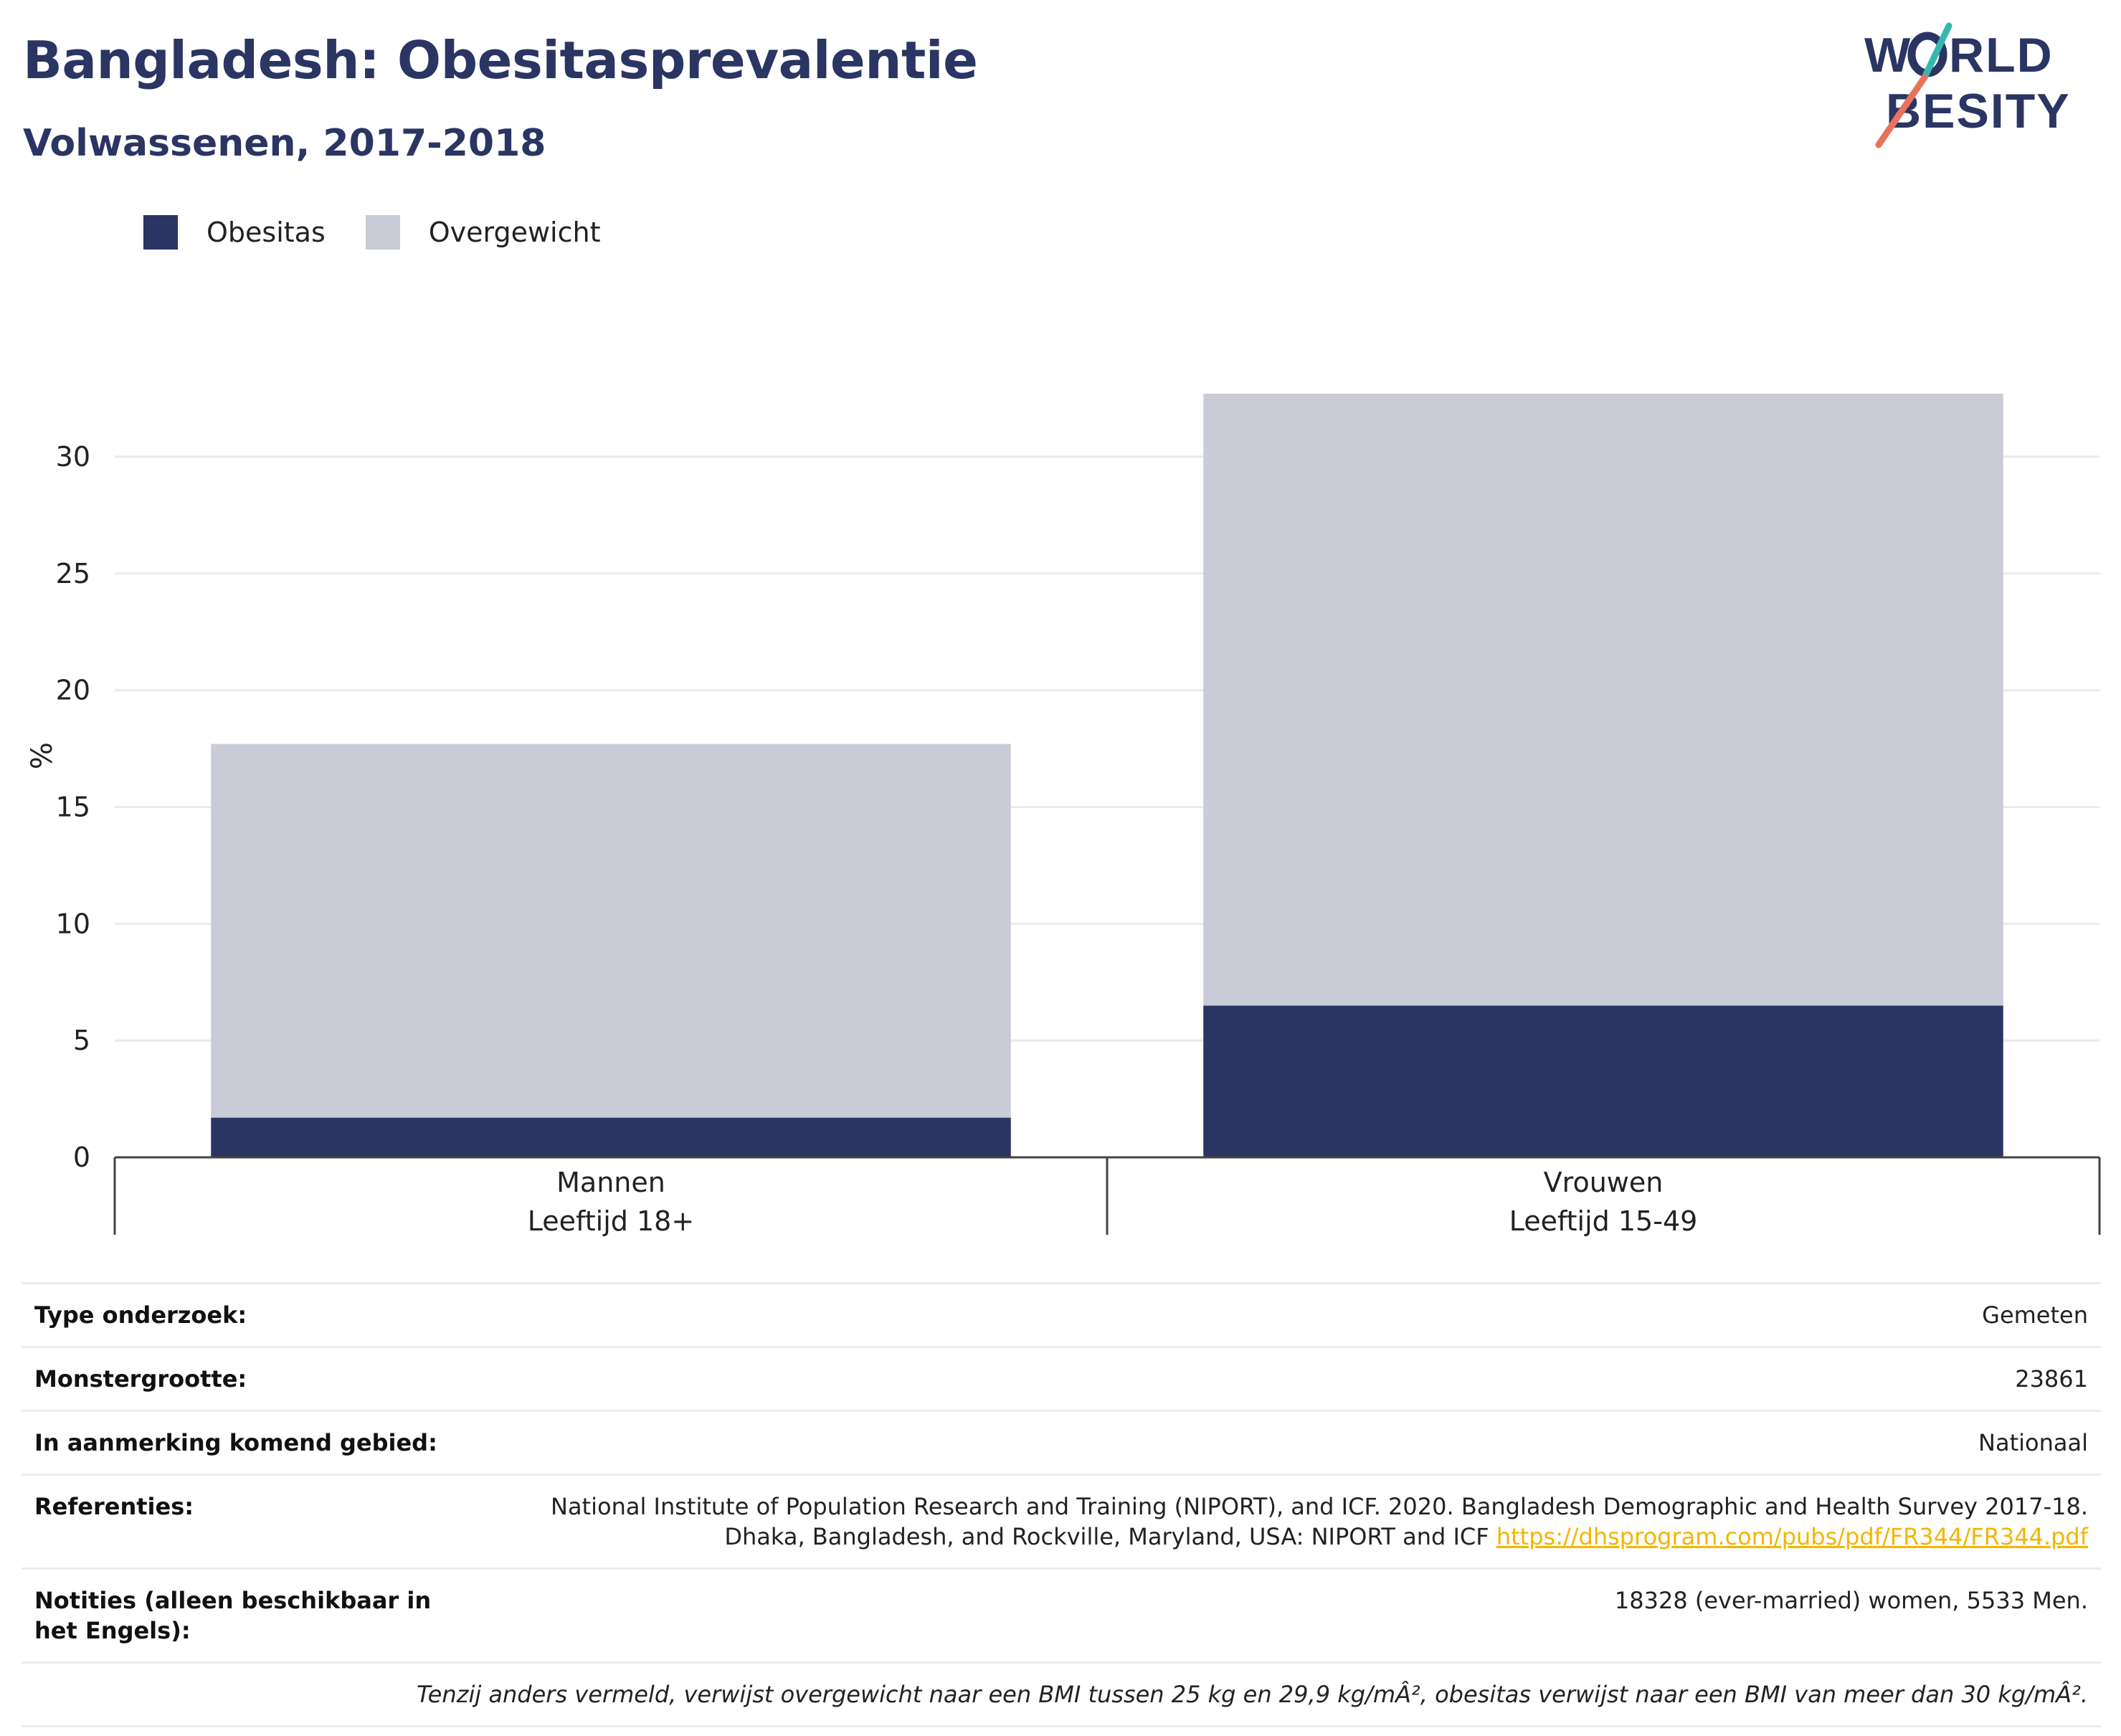 This screenshot has height=1736, width=2121. What do you see at coordinates (2035, 1315) in the screenshot?
I see `survey-type-value: Gemeten` at bounding box center [2035, 1315].